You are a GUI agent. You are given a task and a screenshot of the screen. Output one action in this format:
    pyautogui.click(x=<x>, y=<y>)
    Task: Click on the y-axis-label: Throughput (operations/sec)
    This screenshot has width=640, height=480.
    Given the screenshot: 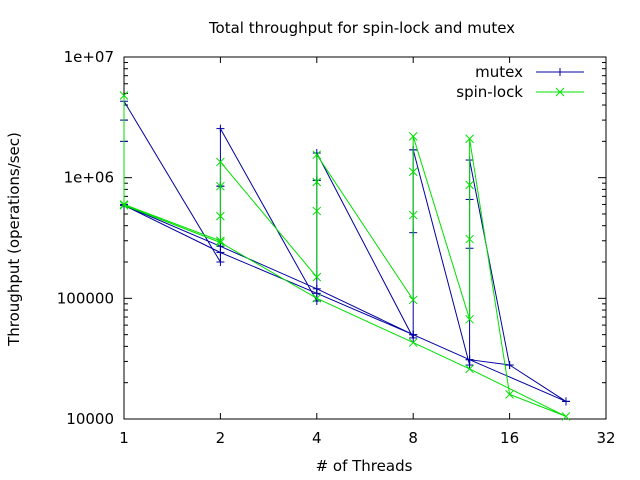 What is the action you would take?
    pyautogui.click(x=14, y=239)
    